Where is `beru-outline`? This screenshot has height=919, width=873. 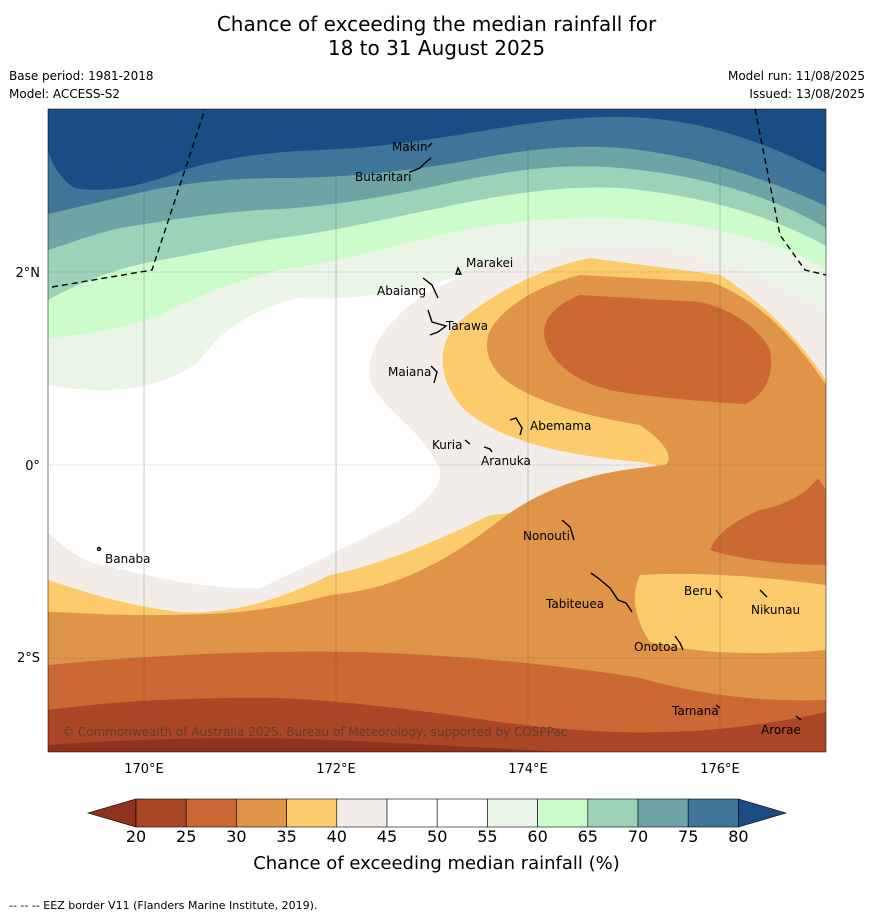
beru-outline is located at coordinates (719, 594).